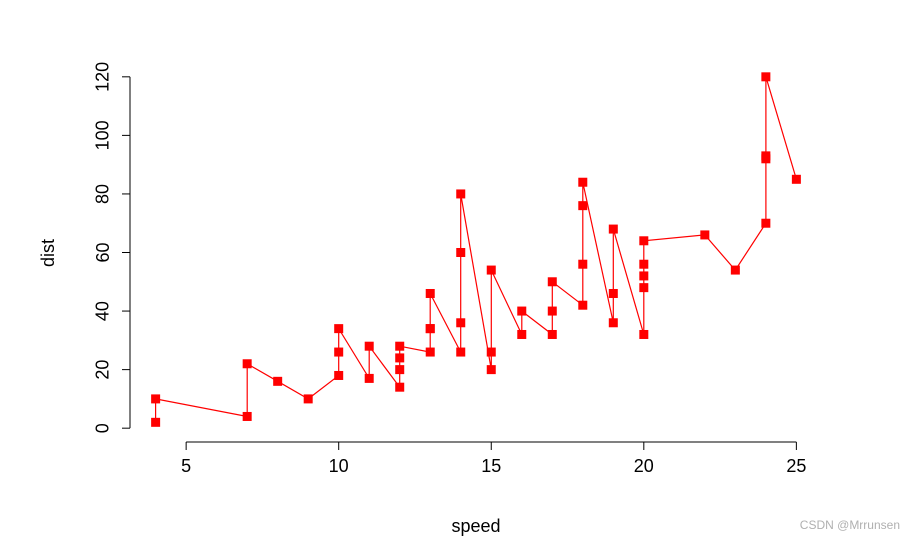  Describe the element at coordinates (103, 135) in the screenshot. I see `y-tick-label: 100` at that location.